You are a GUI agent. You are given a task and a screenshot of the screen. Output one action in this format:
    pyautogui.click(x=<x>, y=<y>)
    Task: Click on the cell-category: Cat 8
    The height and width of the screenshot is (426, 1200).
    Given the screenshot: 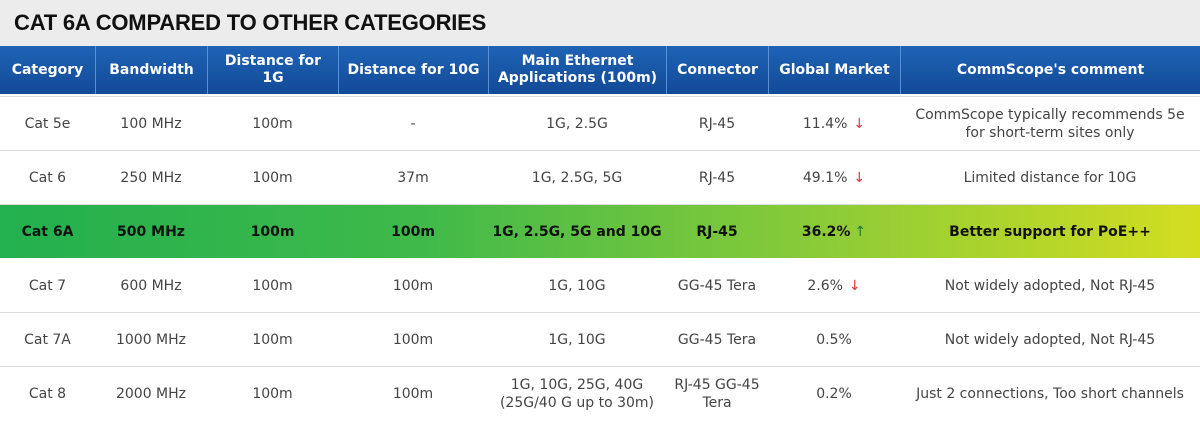 What is the action you would take?
    pyautogui.click(x=47, y=393)
    